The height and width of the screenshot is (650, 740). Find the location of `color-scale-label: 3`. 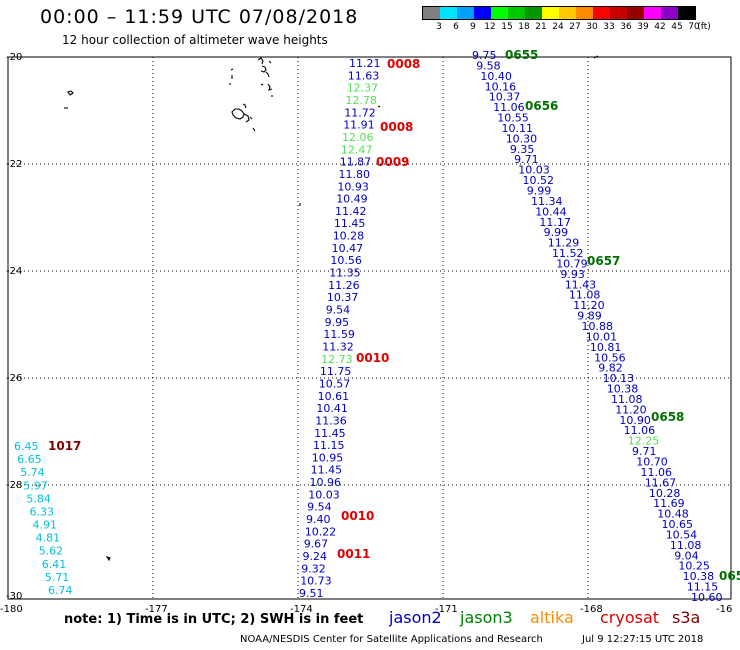

color-scale-label: 3 is located at coordinates (439, 27).